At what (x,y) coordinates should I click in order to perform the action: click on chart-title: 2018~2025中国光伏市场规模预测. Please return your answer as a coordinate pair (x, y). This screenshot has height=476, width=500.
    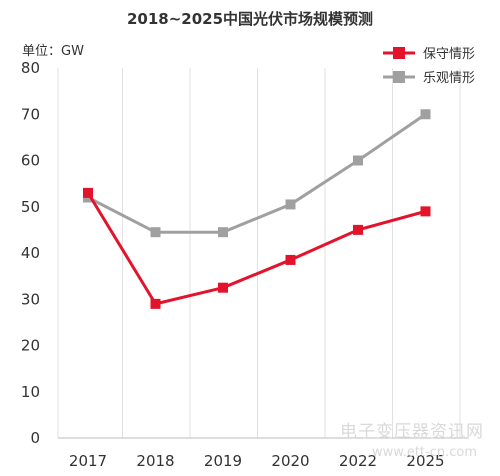
    Looking at the image, I should click on (250, 19).